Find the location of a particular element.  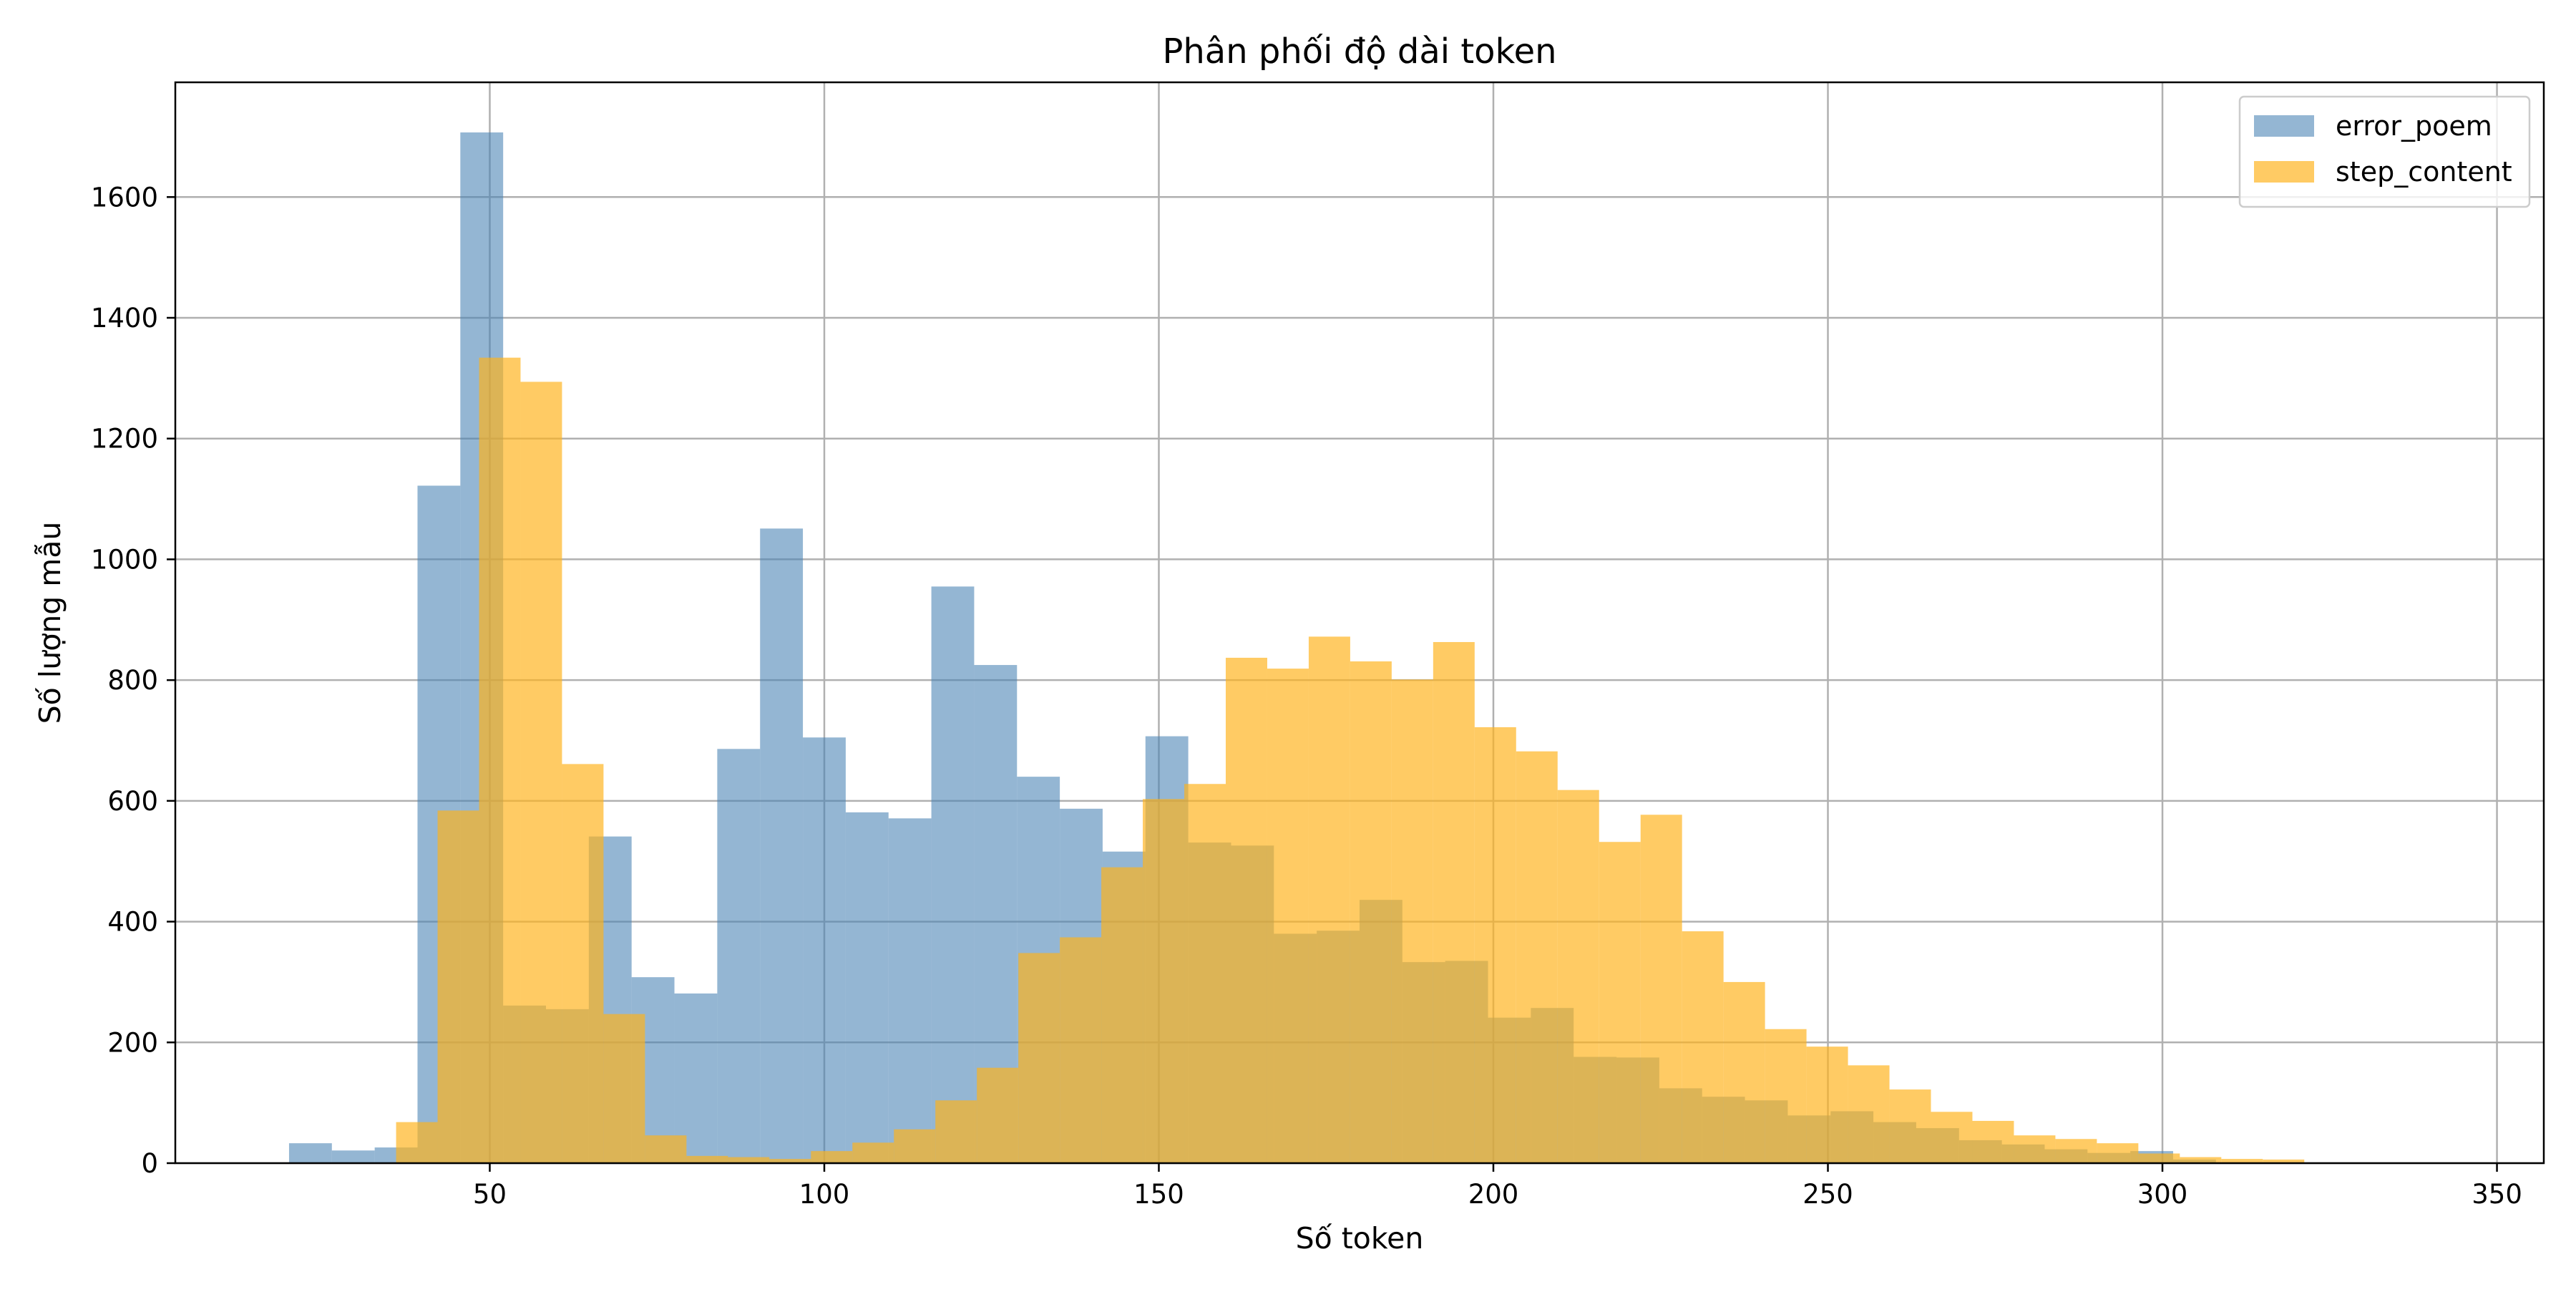

y-tick-label: 1400 is located at coordinates (124, 318).